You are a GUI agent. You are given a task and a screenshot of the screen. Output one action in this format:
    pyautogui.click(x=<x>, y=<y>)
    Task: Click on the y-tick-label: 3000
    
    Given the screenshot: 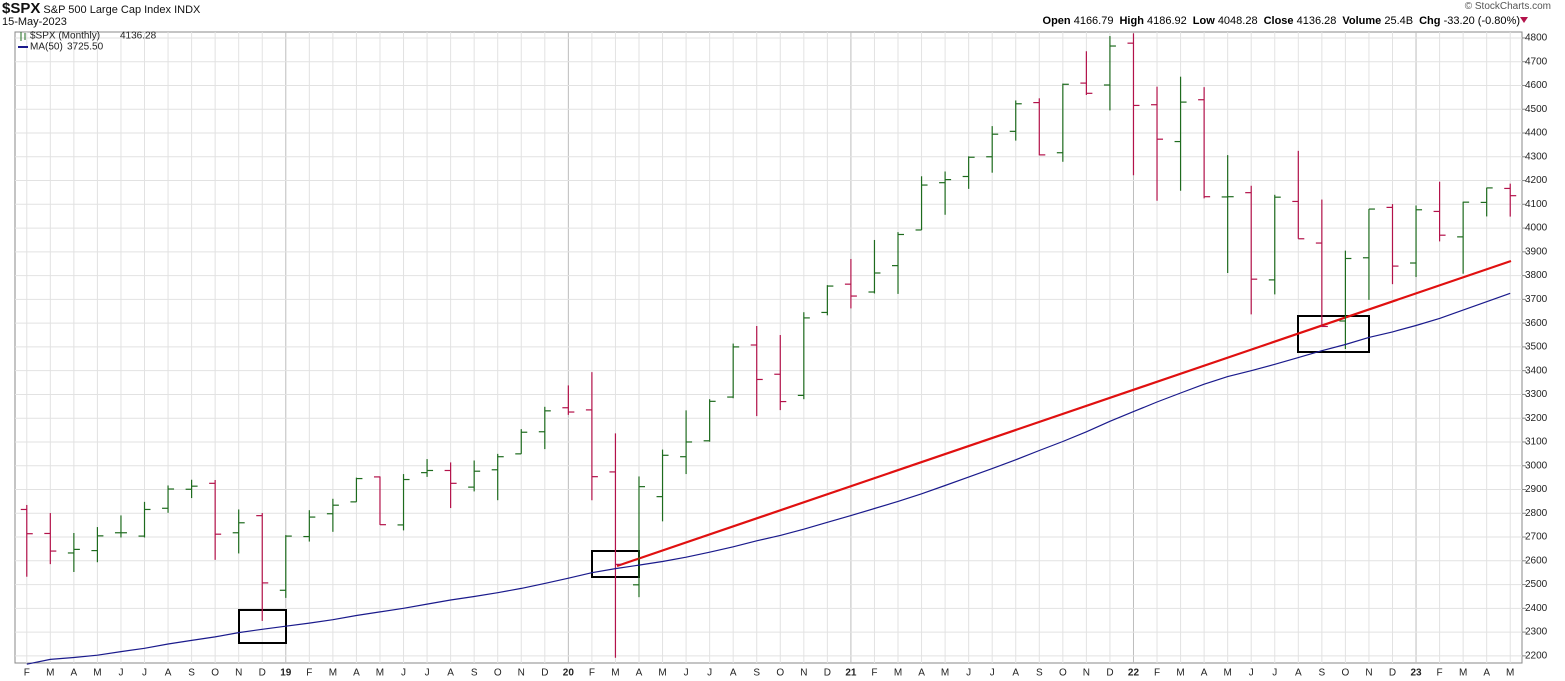 What is the action you would take?
    pyautogui.click(x=1536, y=465)
    